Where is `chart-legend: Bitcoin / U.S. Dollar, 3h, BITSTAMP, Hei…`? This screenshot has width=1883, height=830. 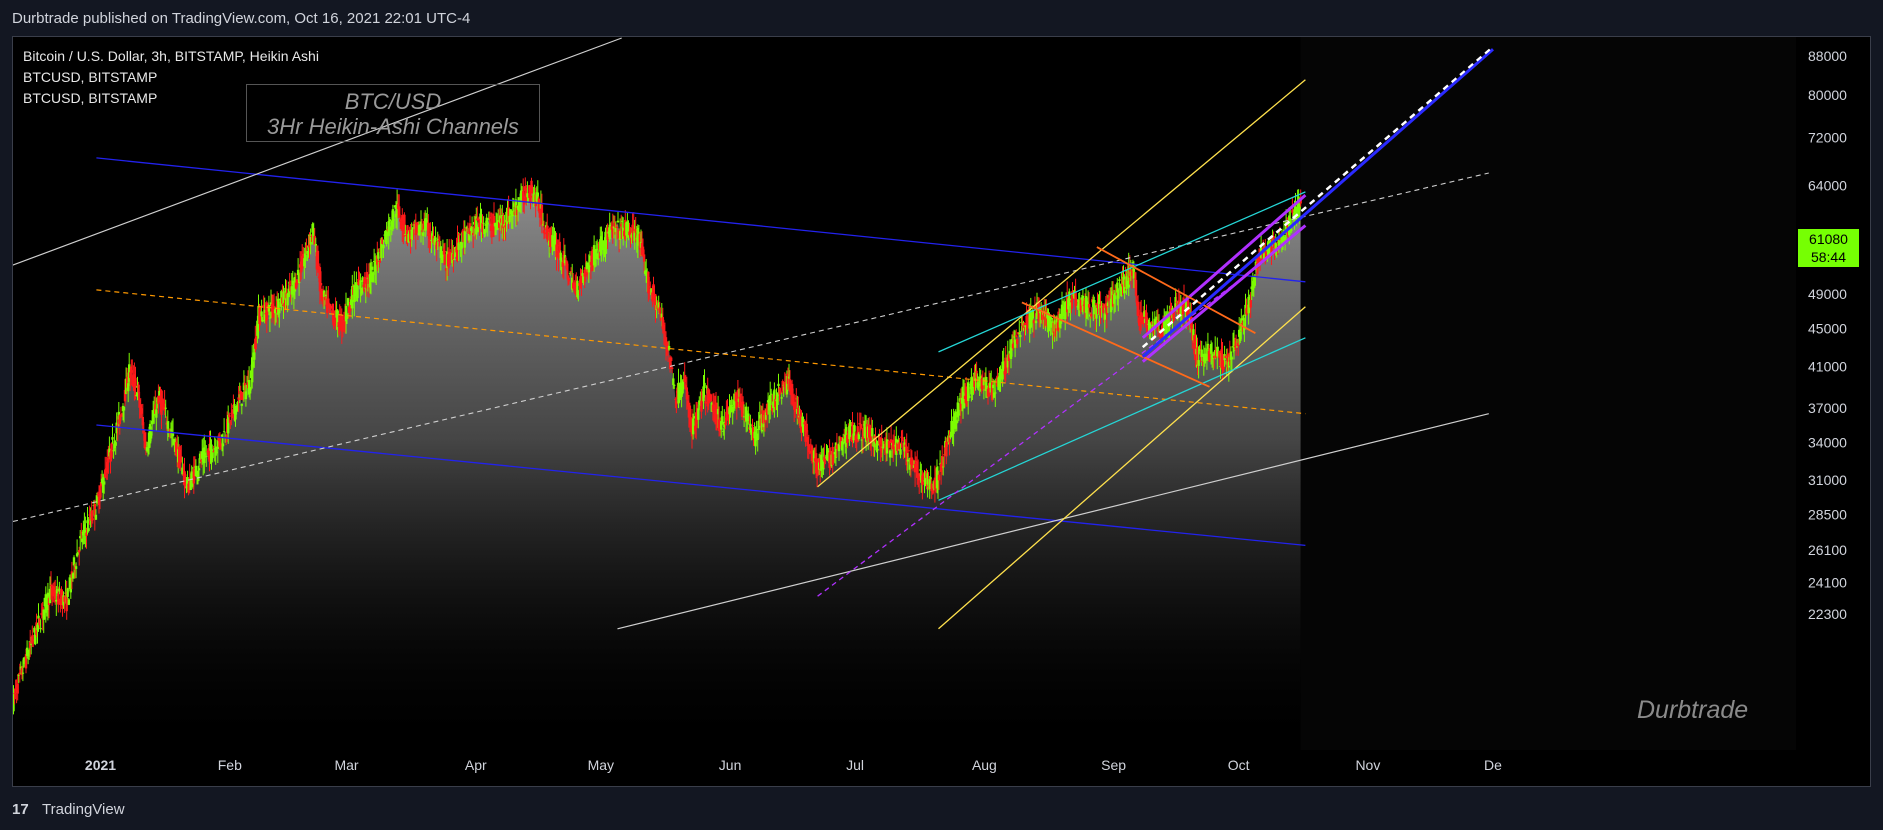
chart-legend: Bitcoin / U.S. Dollar, 3h, BITSTAMP, Hei… is located at coordinates (171, 77).